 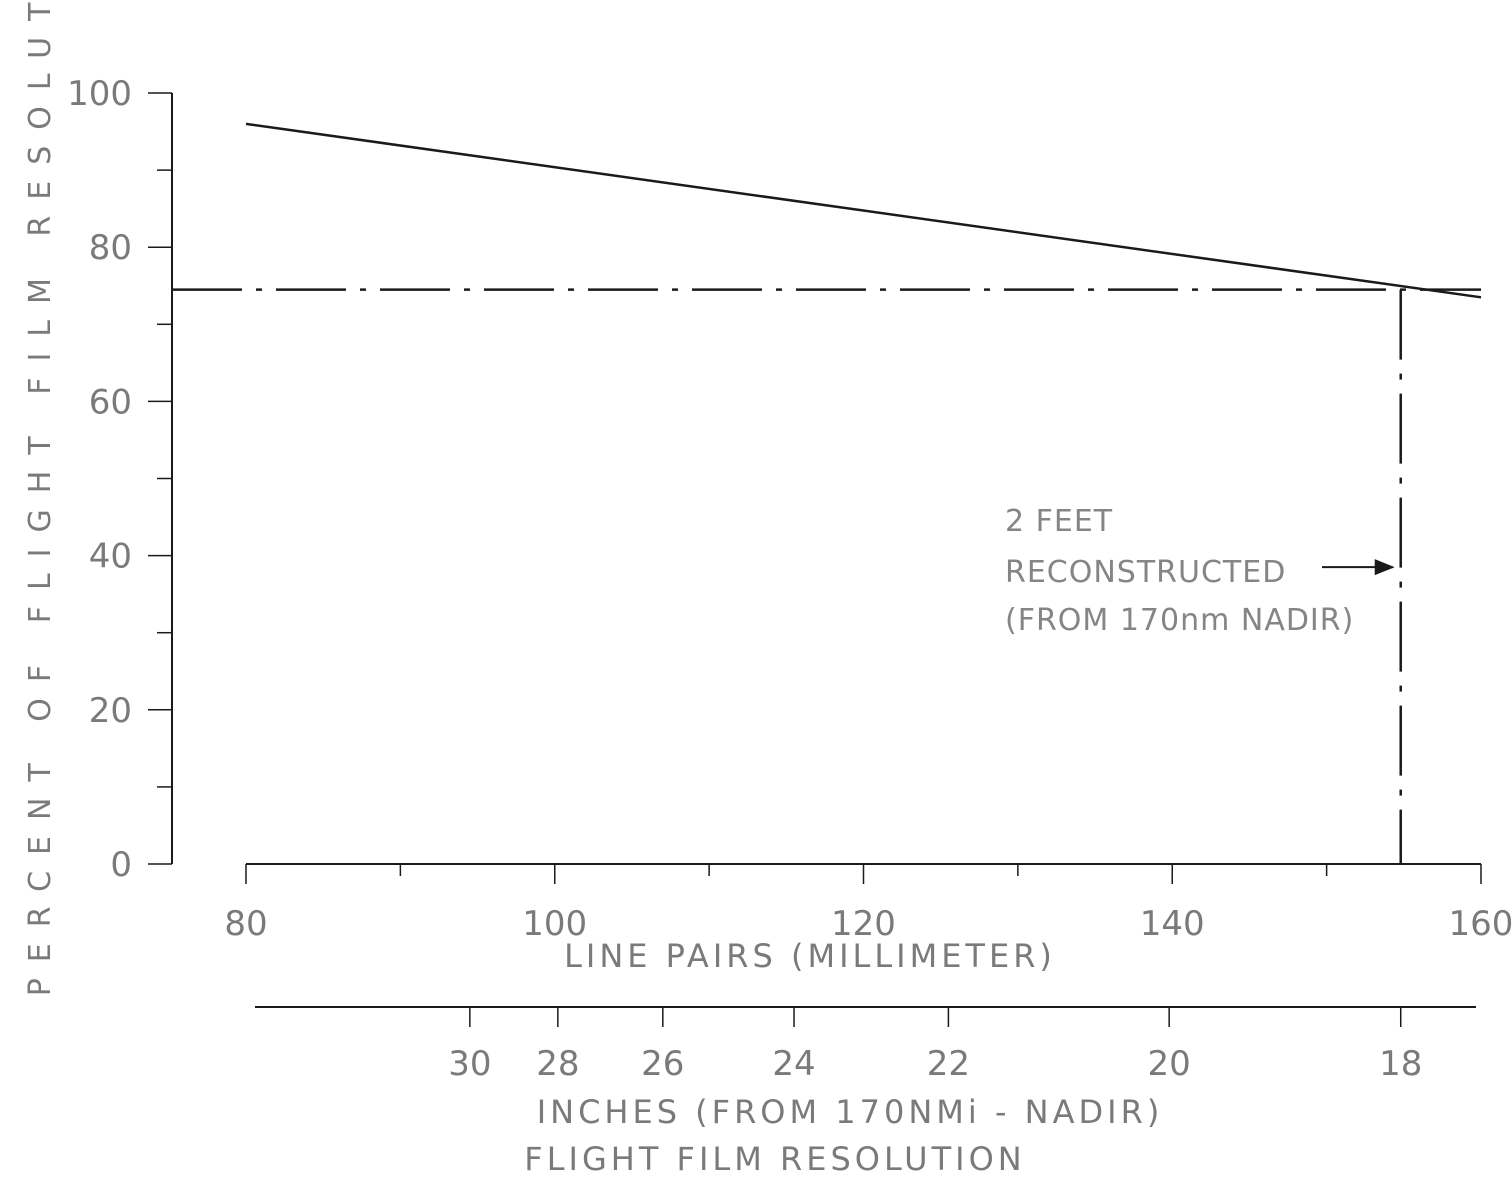 I want to click on x2-tick-label: 26, so click(x=662, y=1064).